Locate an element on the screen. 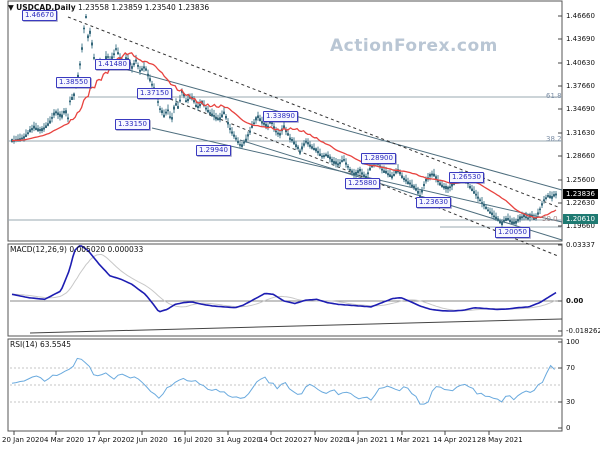  rsi-header: RSI(14) 63.5545 is located at coordinates (40, 344).